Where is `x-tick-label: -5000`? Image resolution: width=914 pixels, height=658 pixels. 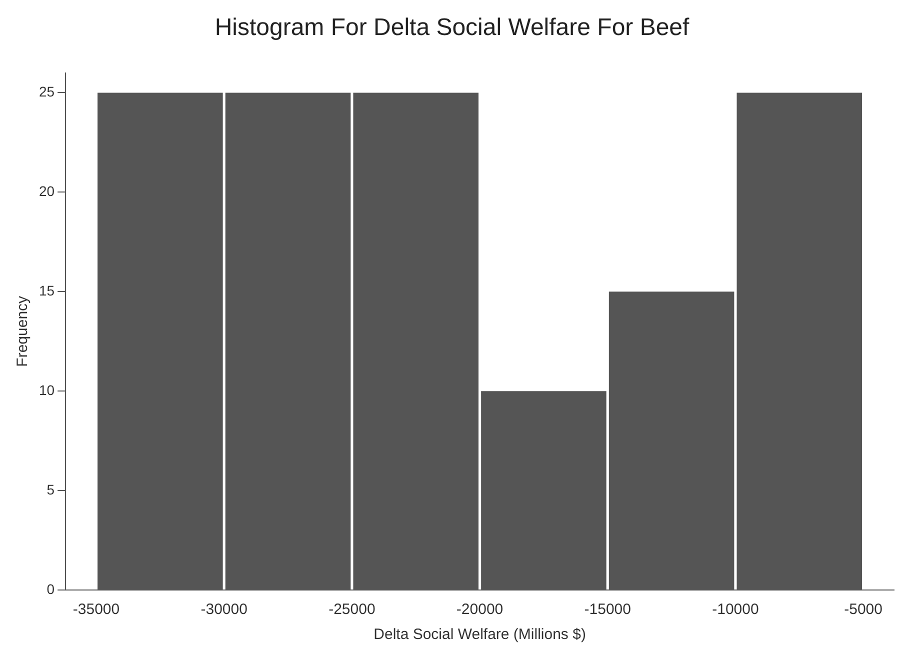 x-tick-label: -5000 is located at coordinates (863, 609).